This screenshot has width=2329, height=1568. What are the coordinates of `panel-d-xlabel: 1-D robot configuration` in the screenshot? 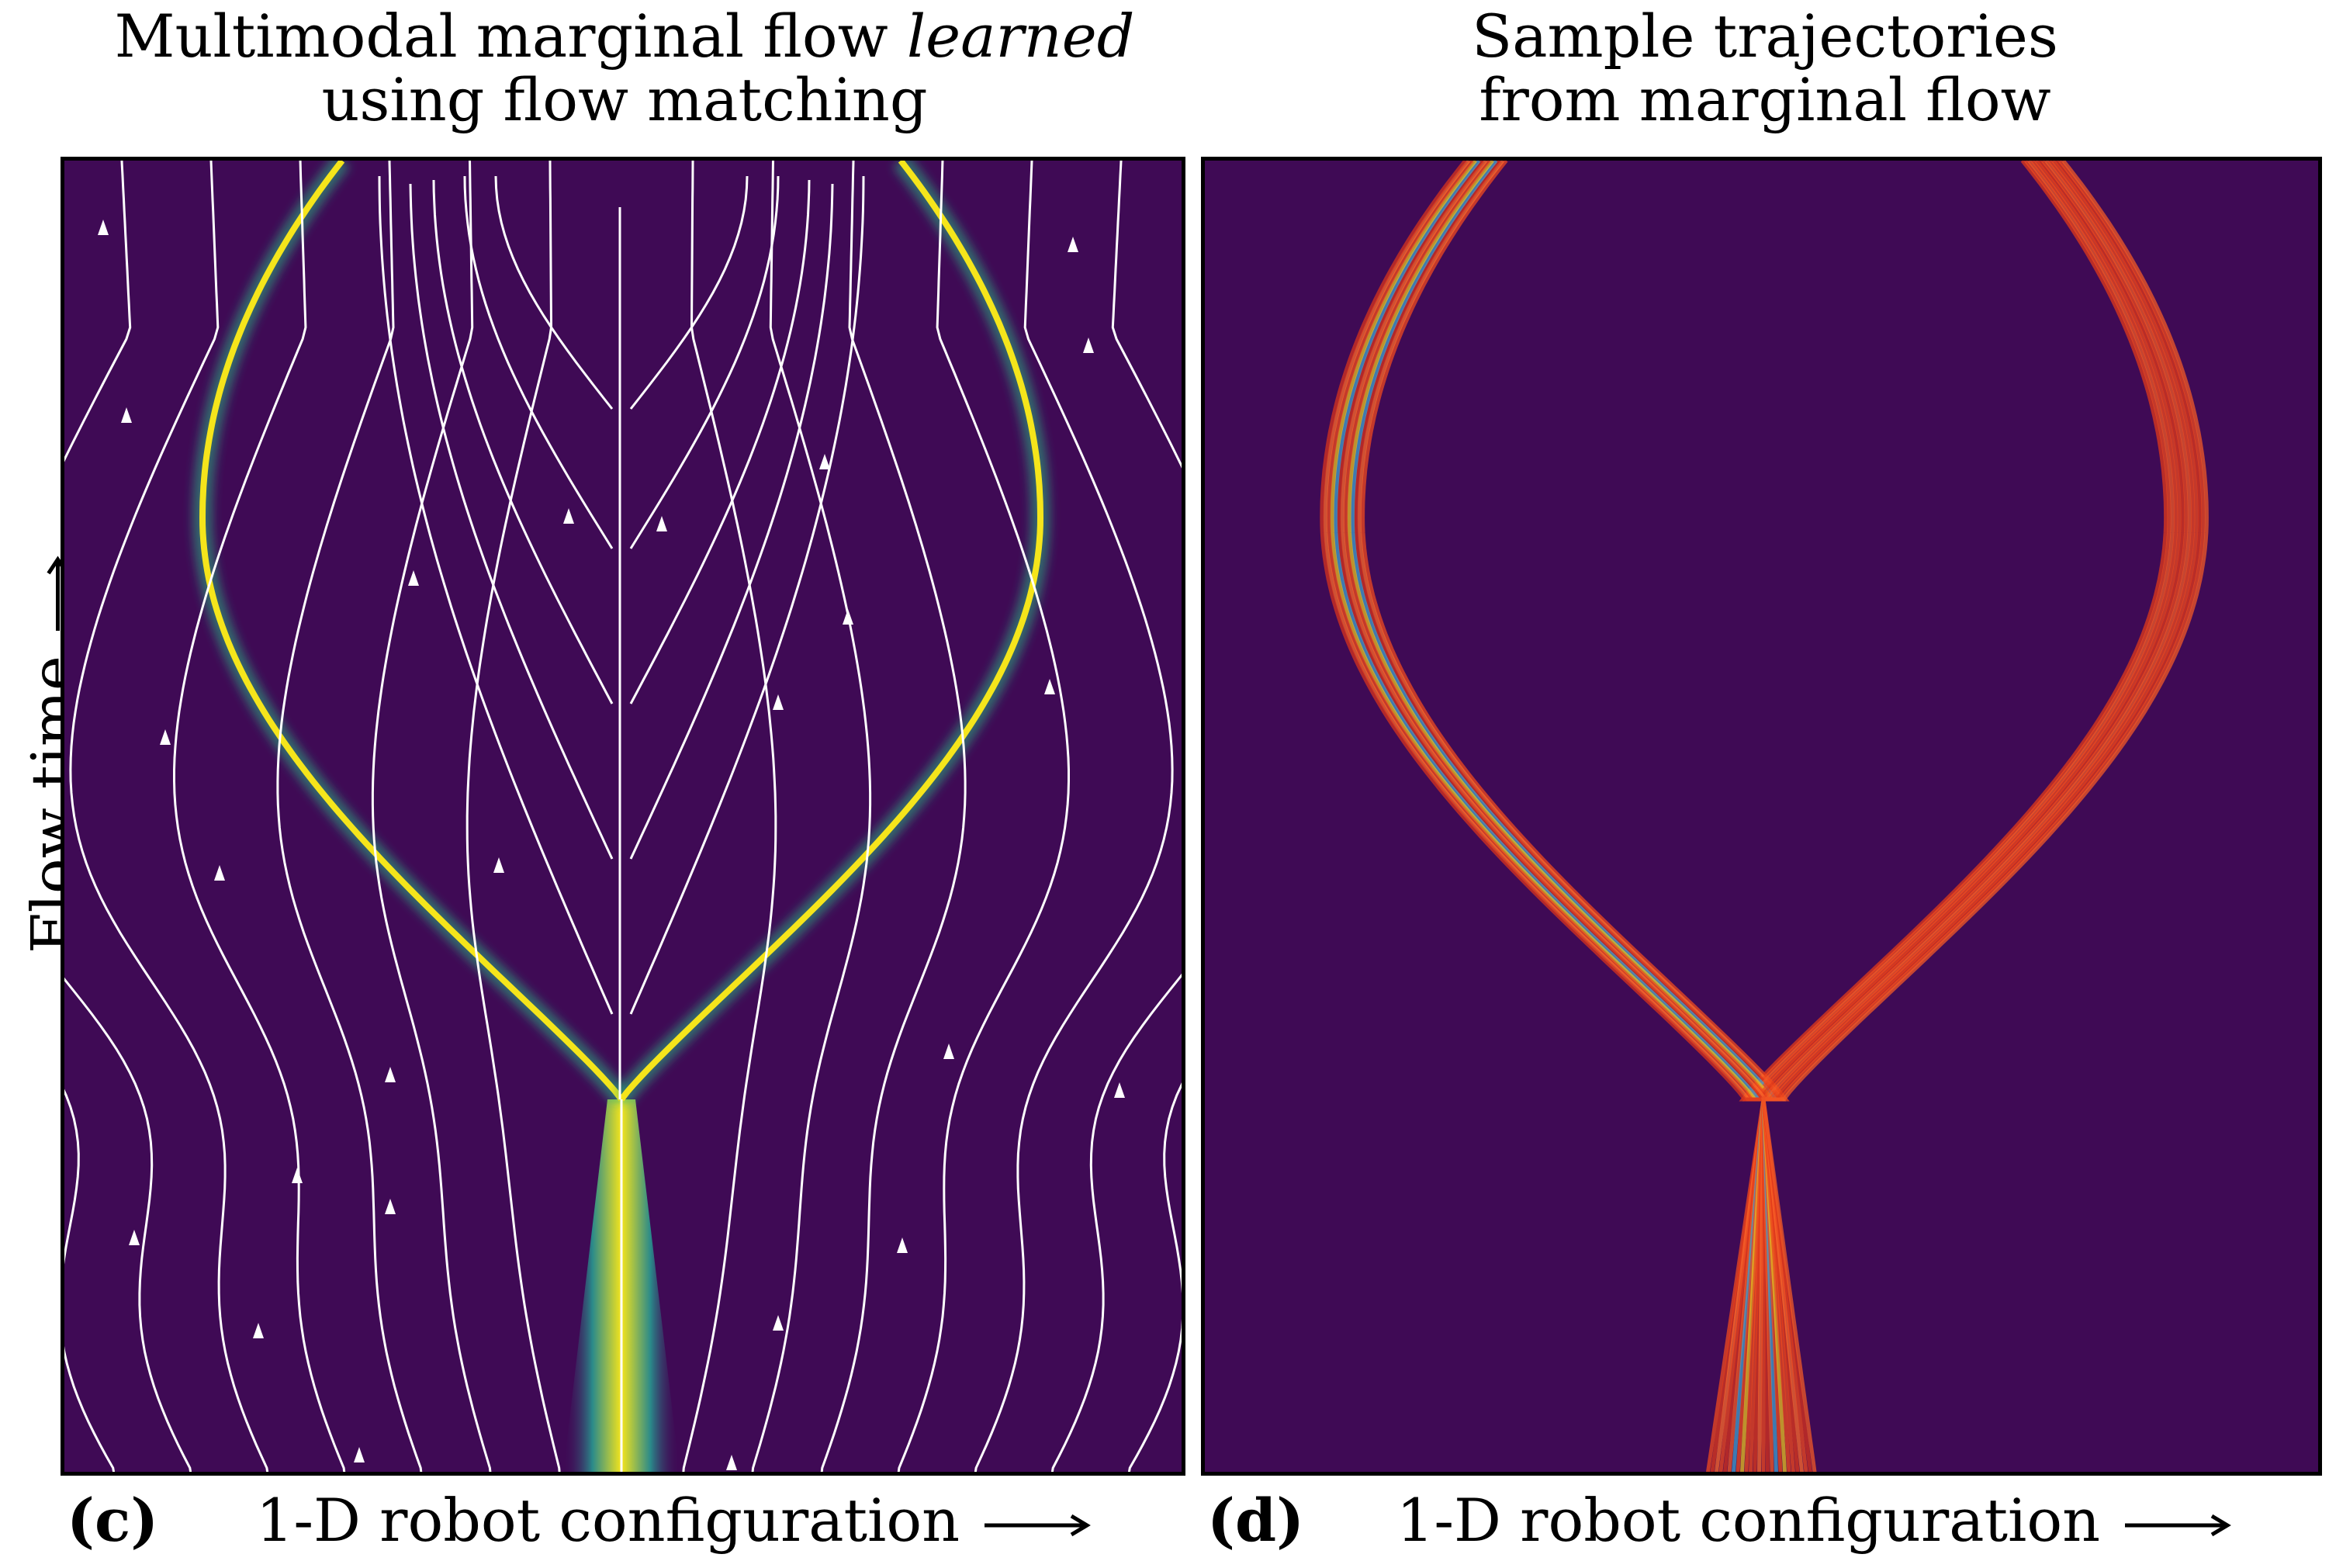 It's located at (1815, 1521).